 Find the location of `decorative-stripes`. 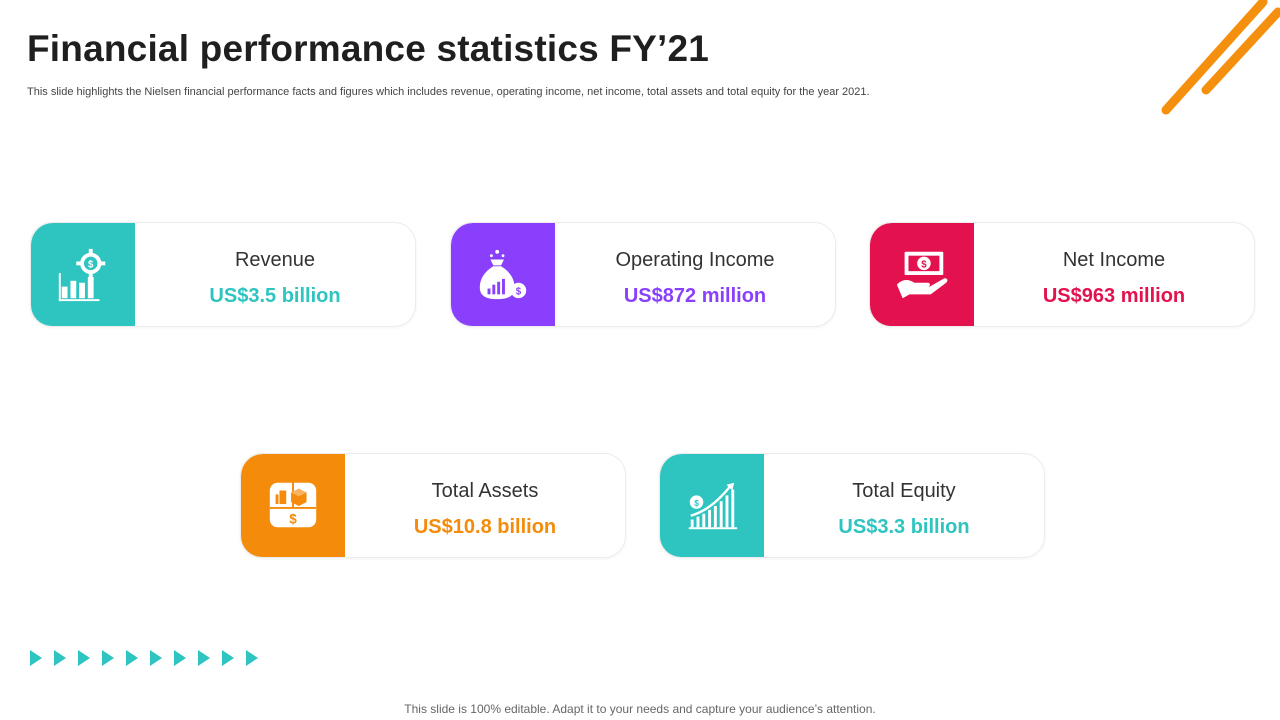

decorative-stripes is located at coordinates (1220, 57).